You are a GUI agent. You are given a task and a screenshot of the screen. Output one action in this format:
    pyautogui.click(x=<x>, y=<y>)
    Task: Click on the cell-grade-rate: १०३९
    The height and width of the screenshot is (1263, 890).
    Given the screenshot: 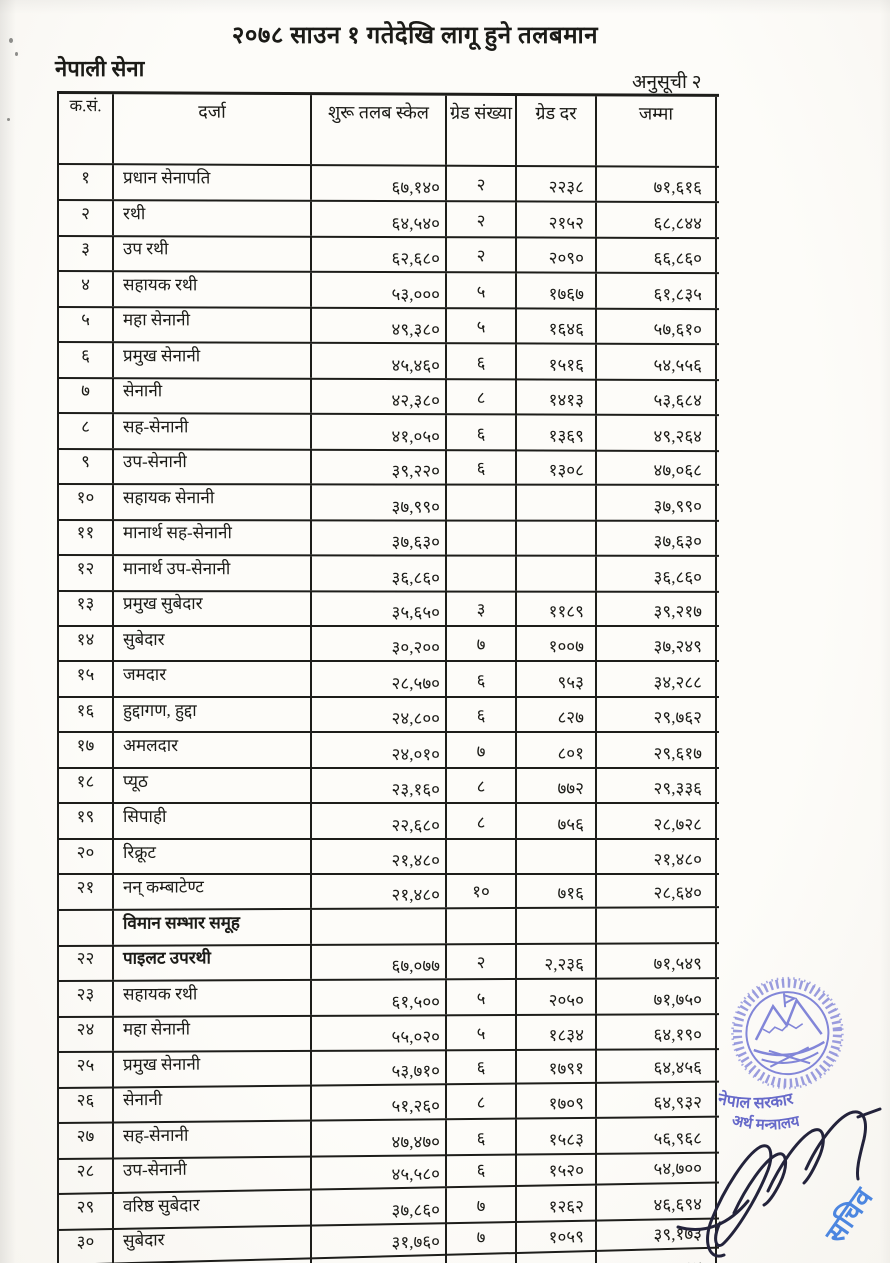 What is the action you would take?
    pyautogui.click(x=557, y=1253)
    